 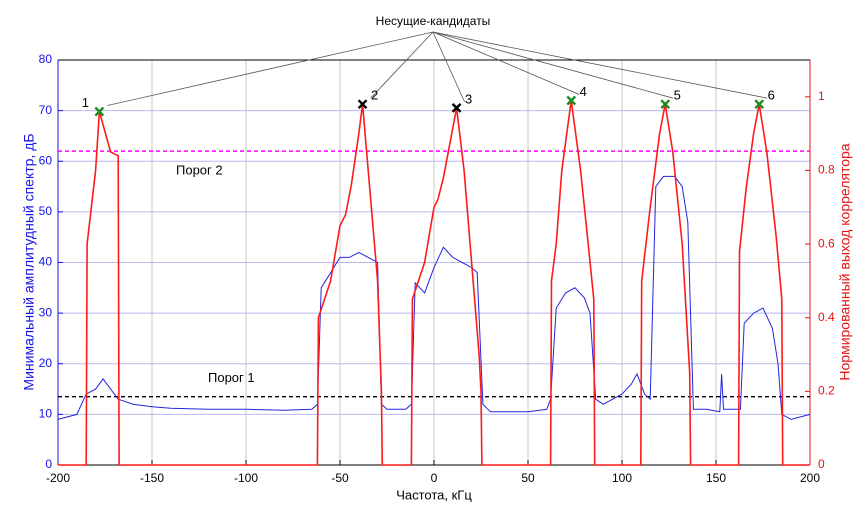 What do you see at coordinates (246, 478) in the screenshot?
I see `x-tick-label: -100` at bounding box center [246, 478].